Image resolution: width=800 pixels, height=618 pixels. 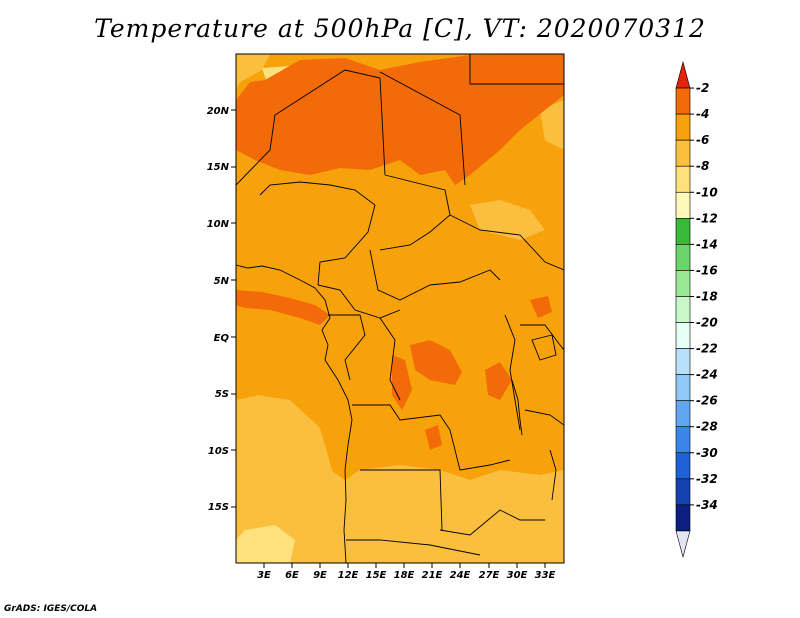 I want to click on lon-label: 3E, so click(x=264, y=575).